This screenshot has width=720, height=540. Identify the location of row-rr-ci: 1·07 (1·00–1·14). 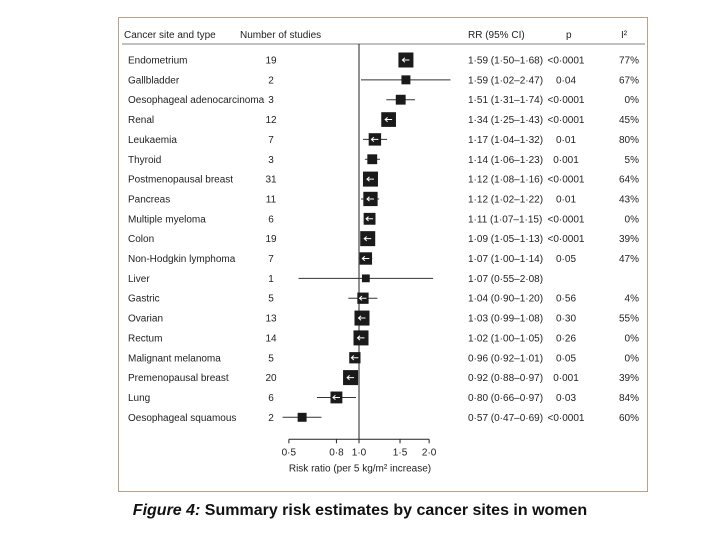
(505, 259).